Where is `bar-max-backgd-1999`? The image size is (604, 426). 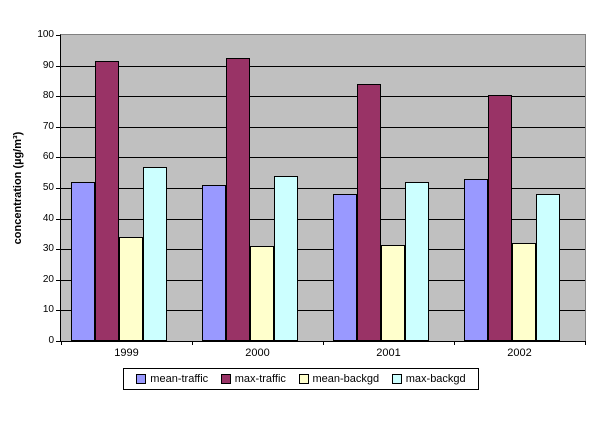
bar-max-backgd-1999 is located at coordinates (155, 254).